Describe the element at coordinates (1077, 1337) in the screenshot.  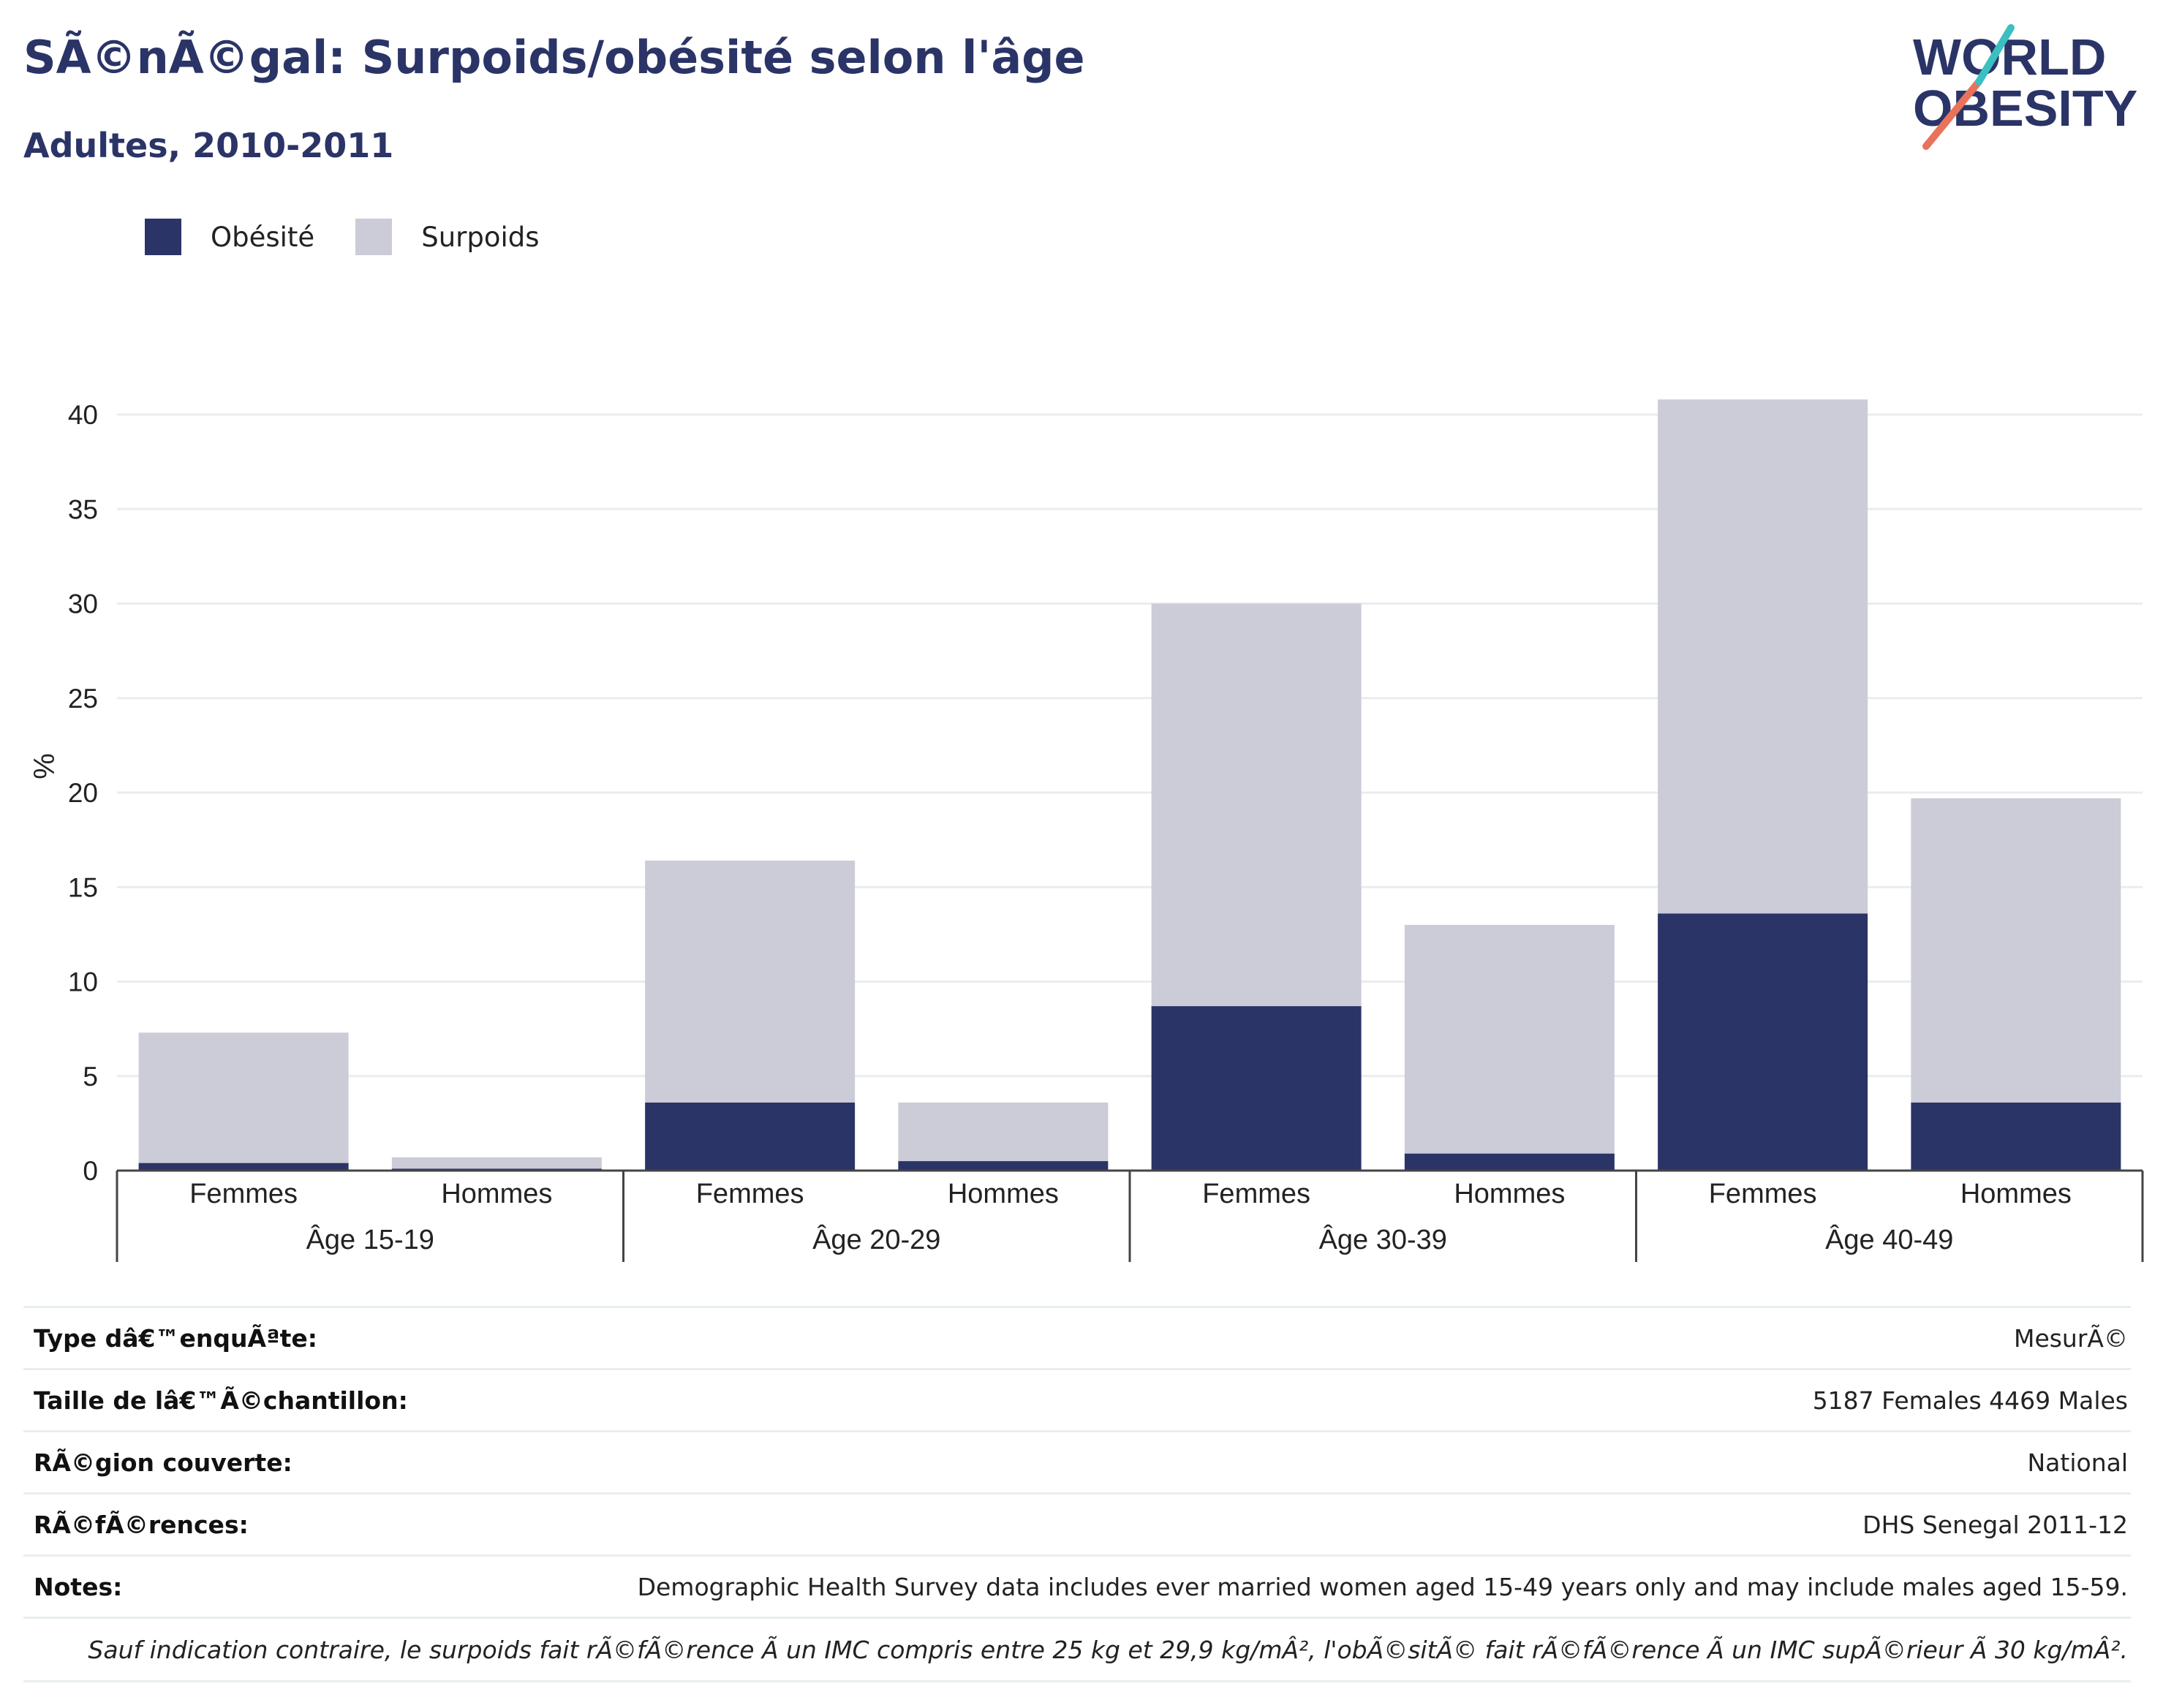
I see `info-row-survey-type: Type dâ€™enquÃªte: MesurÃ©` at that location.